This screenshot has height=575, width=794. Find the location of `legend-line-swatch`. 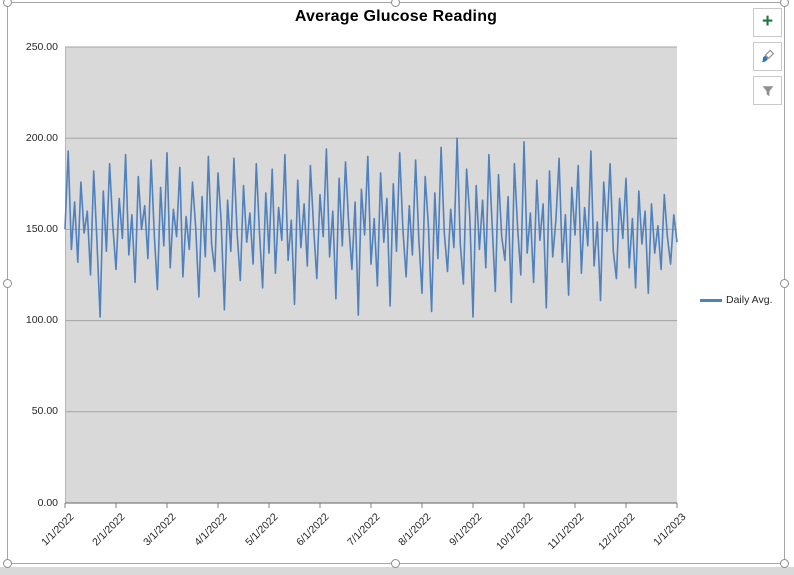

legend-line-swatch is located at coordinates (711, 300).